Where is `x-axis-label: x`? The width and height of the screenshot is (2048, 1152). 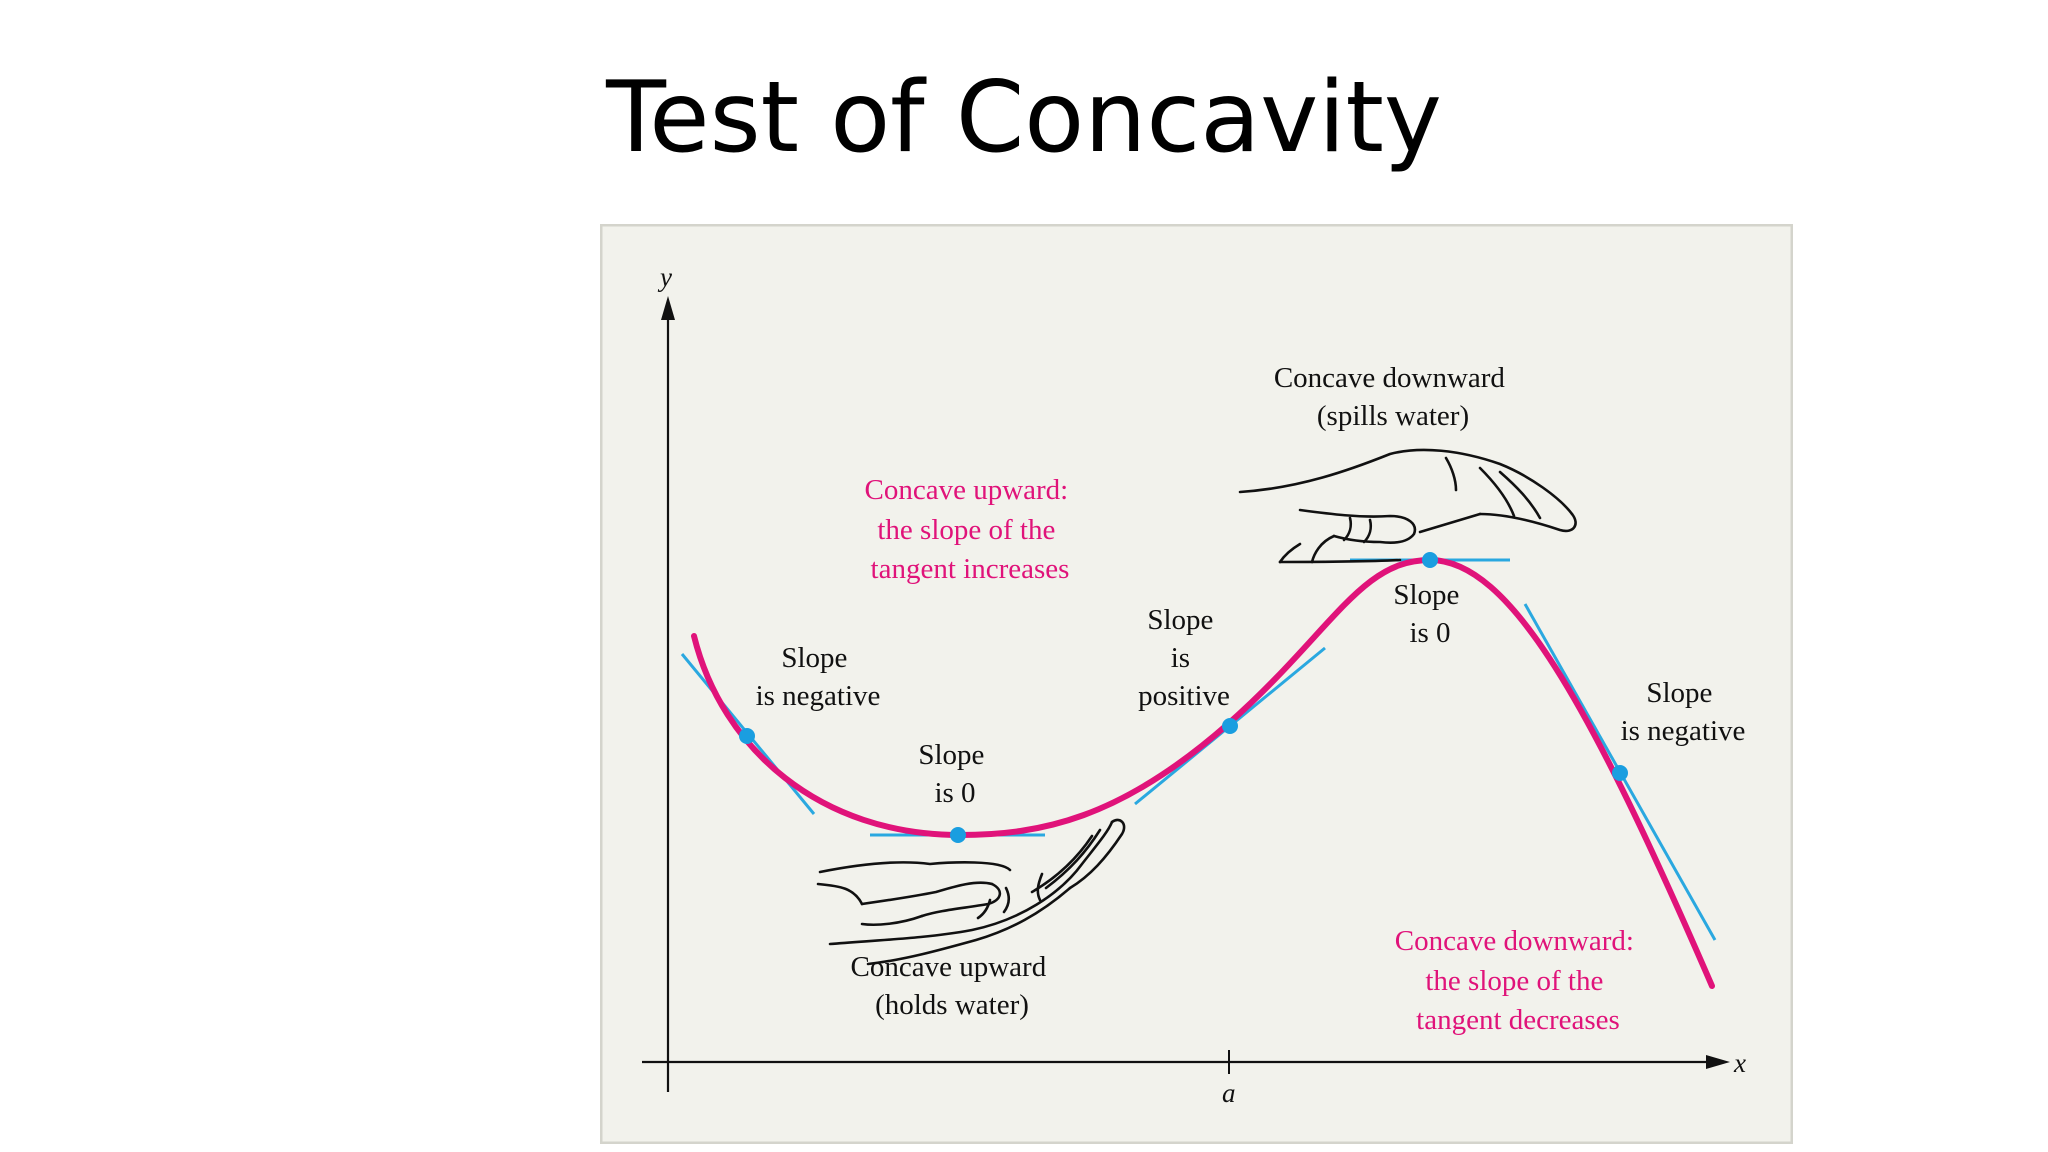
x-axis-label: x is located at coordinates (1739, 1063).